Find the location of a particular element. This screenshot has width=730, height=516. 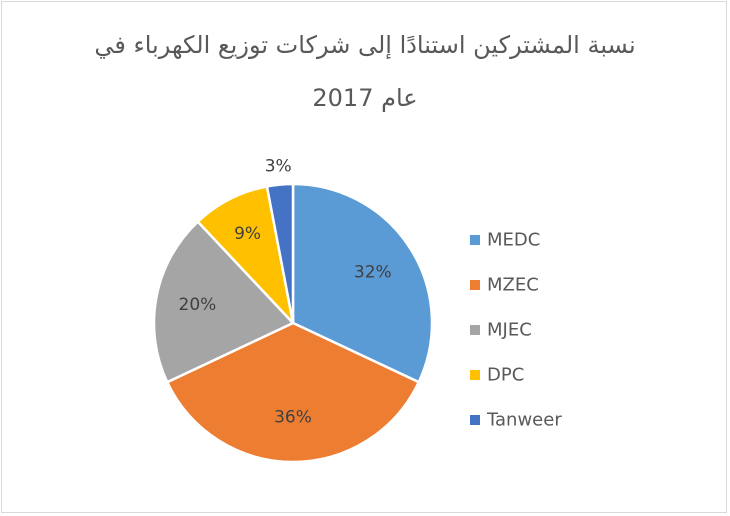

legend-label-dpc: DPC is located at coordinates (505, 375).